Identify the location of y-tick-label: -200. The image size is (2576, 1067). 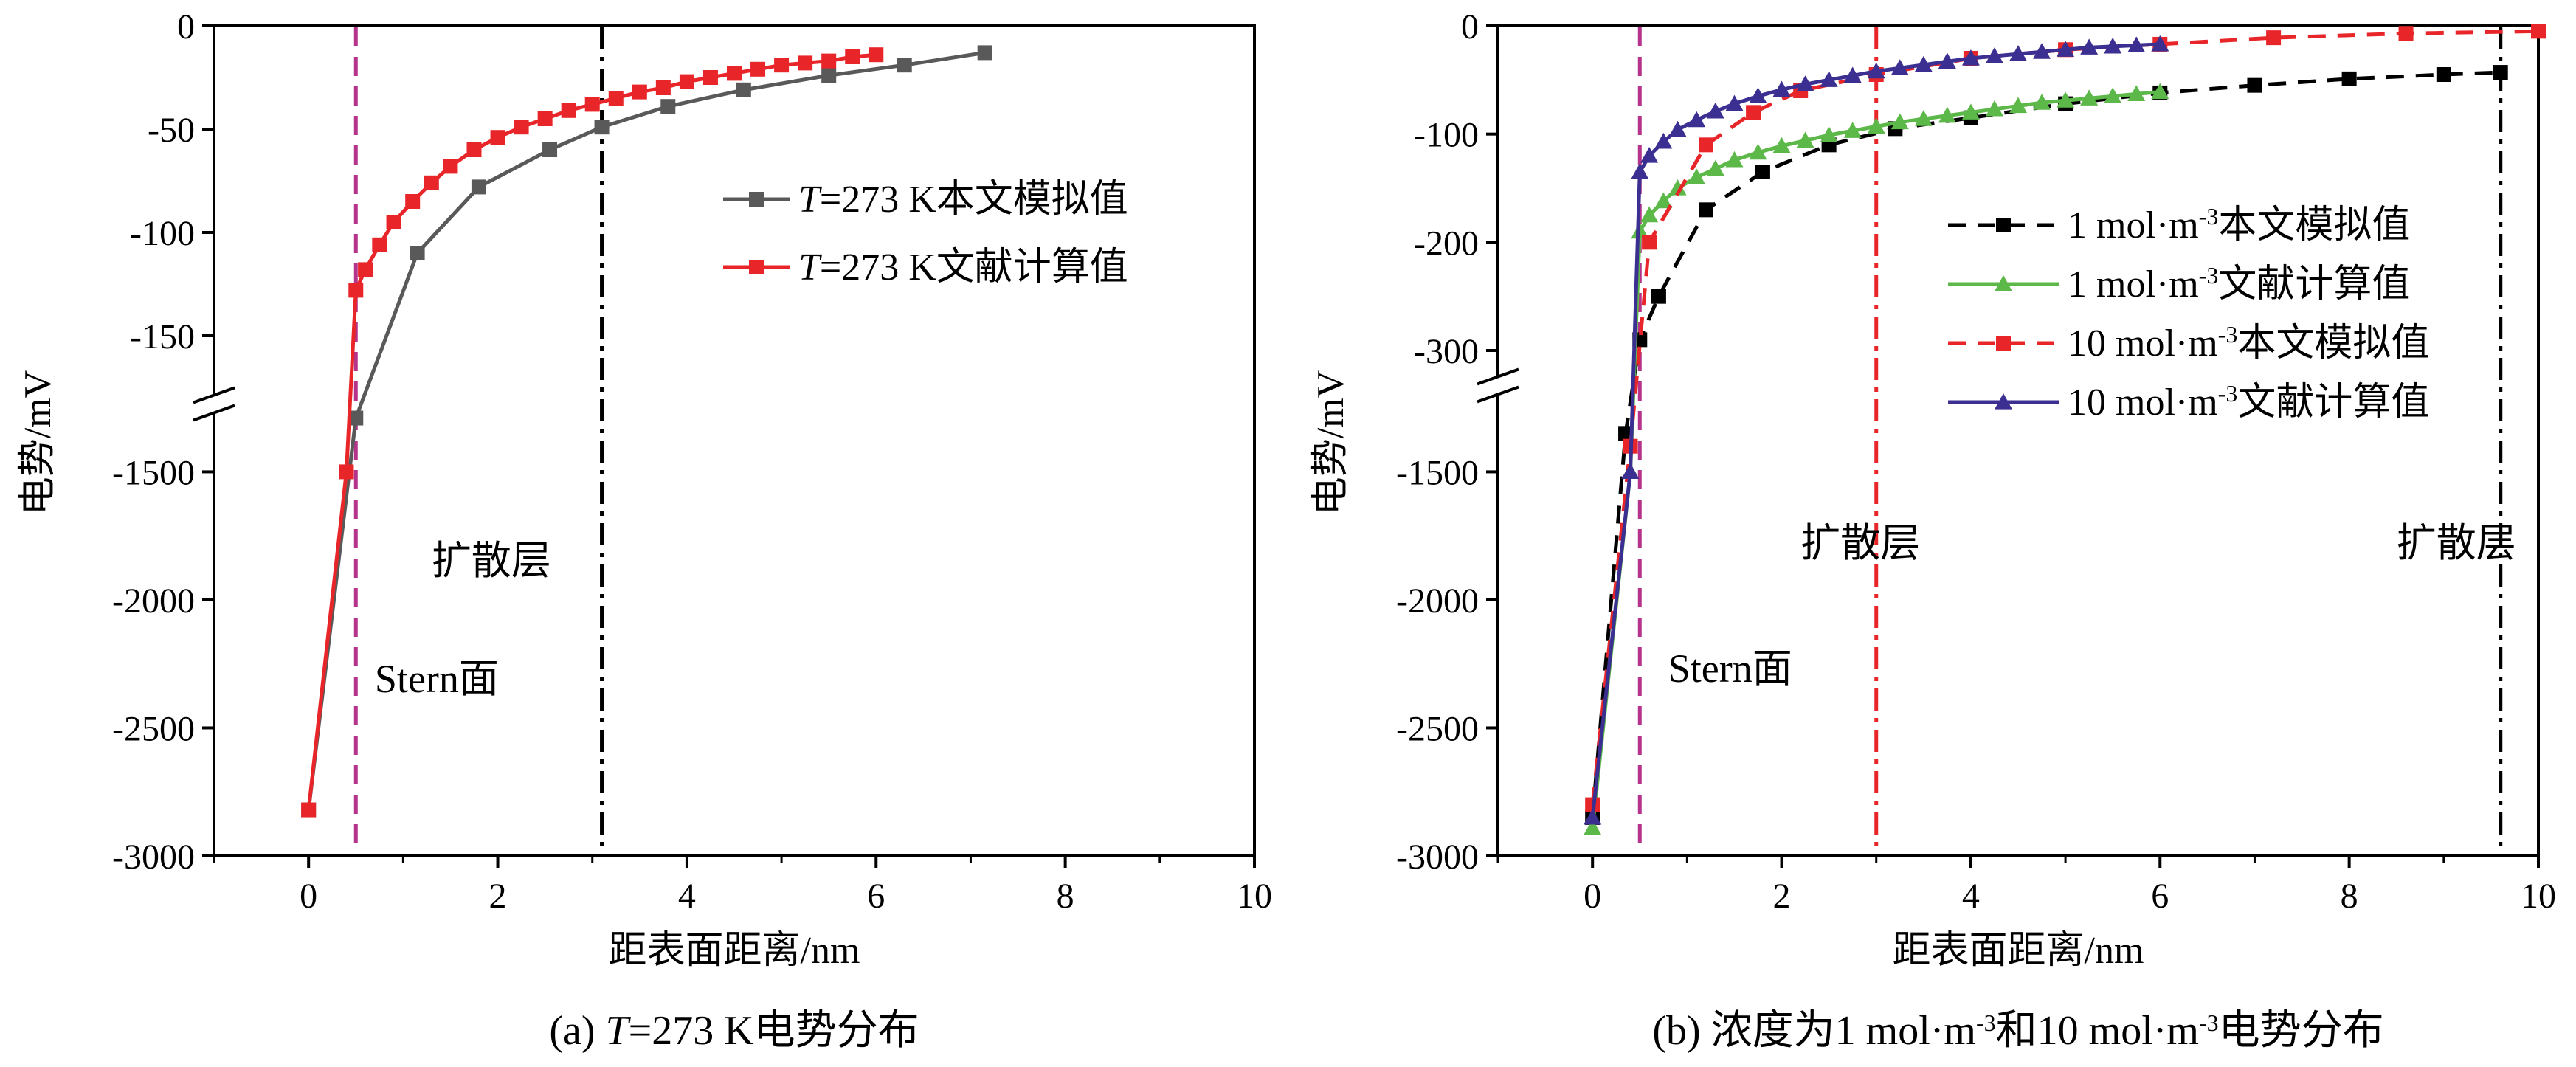
(1446, 243).